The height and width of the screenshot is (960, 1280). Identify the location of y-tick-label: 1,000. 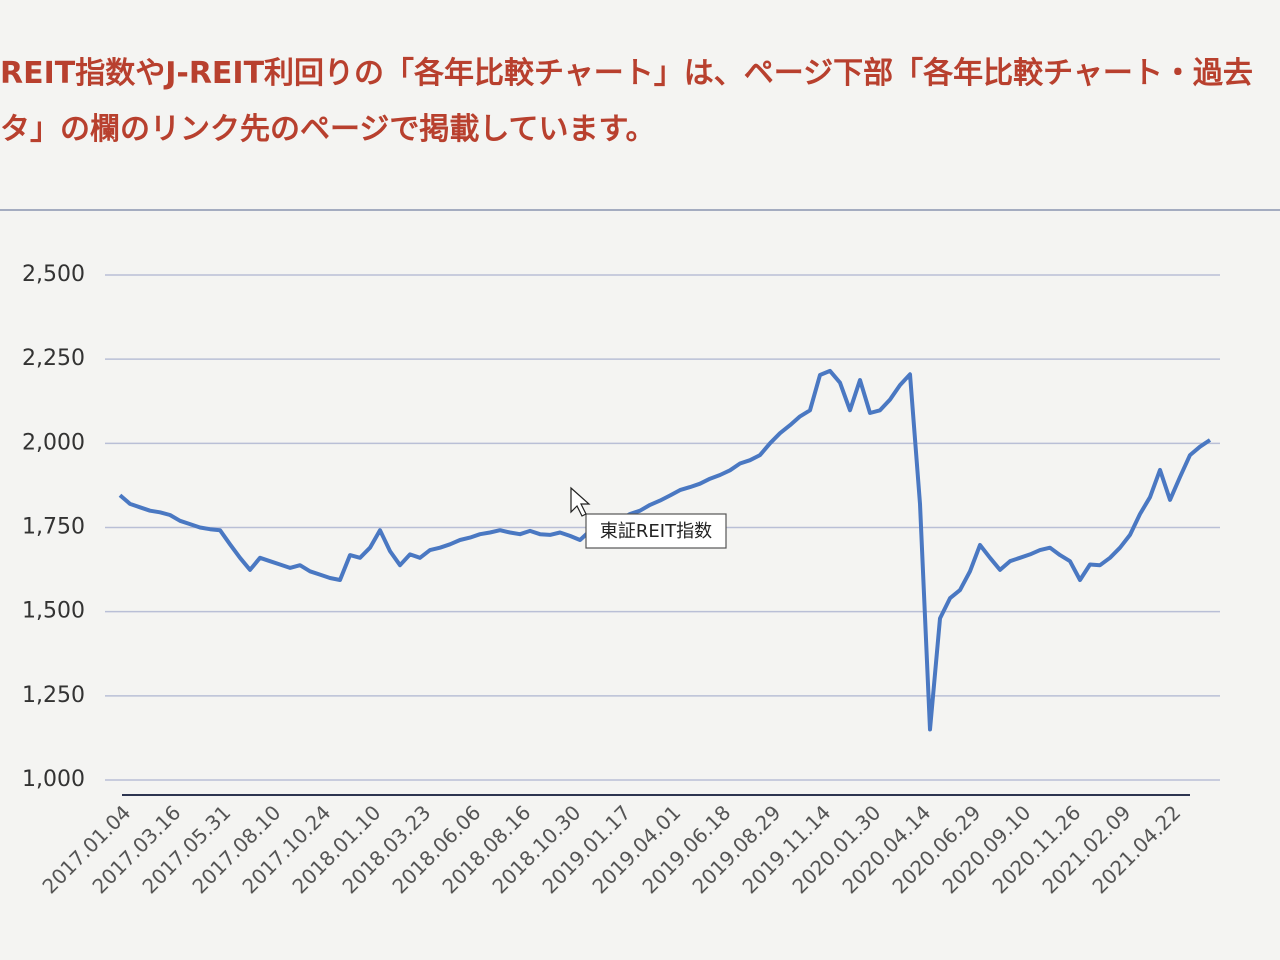
(53, 779).